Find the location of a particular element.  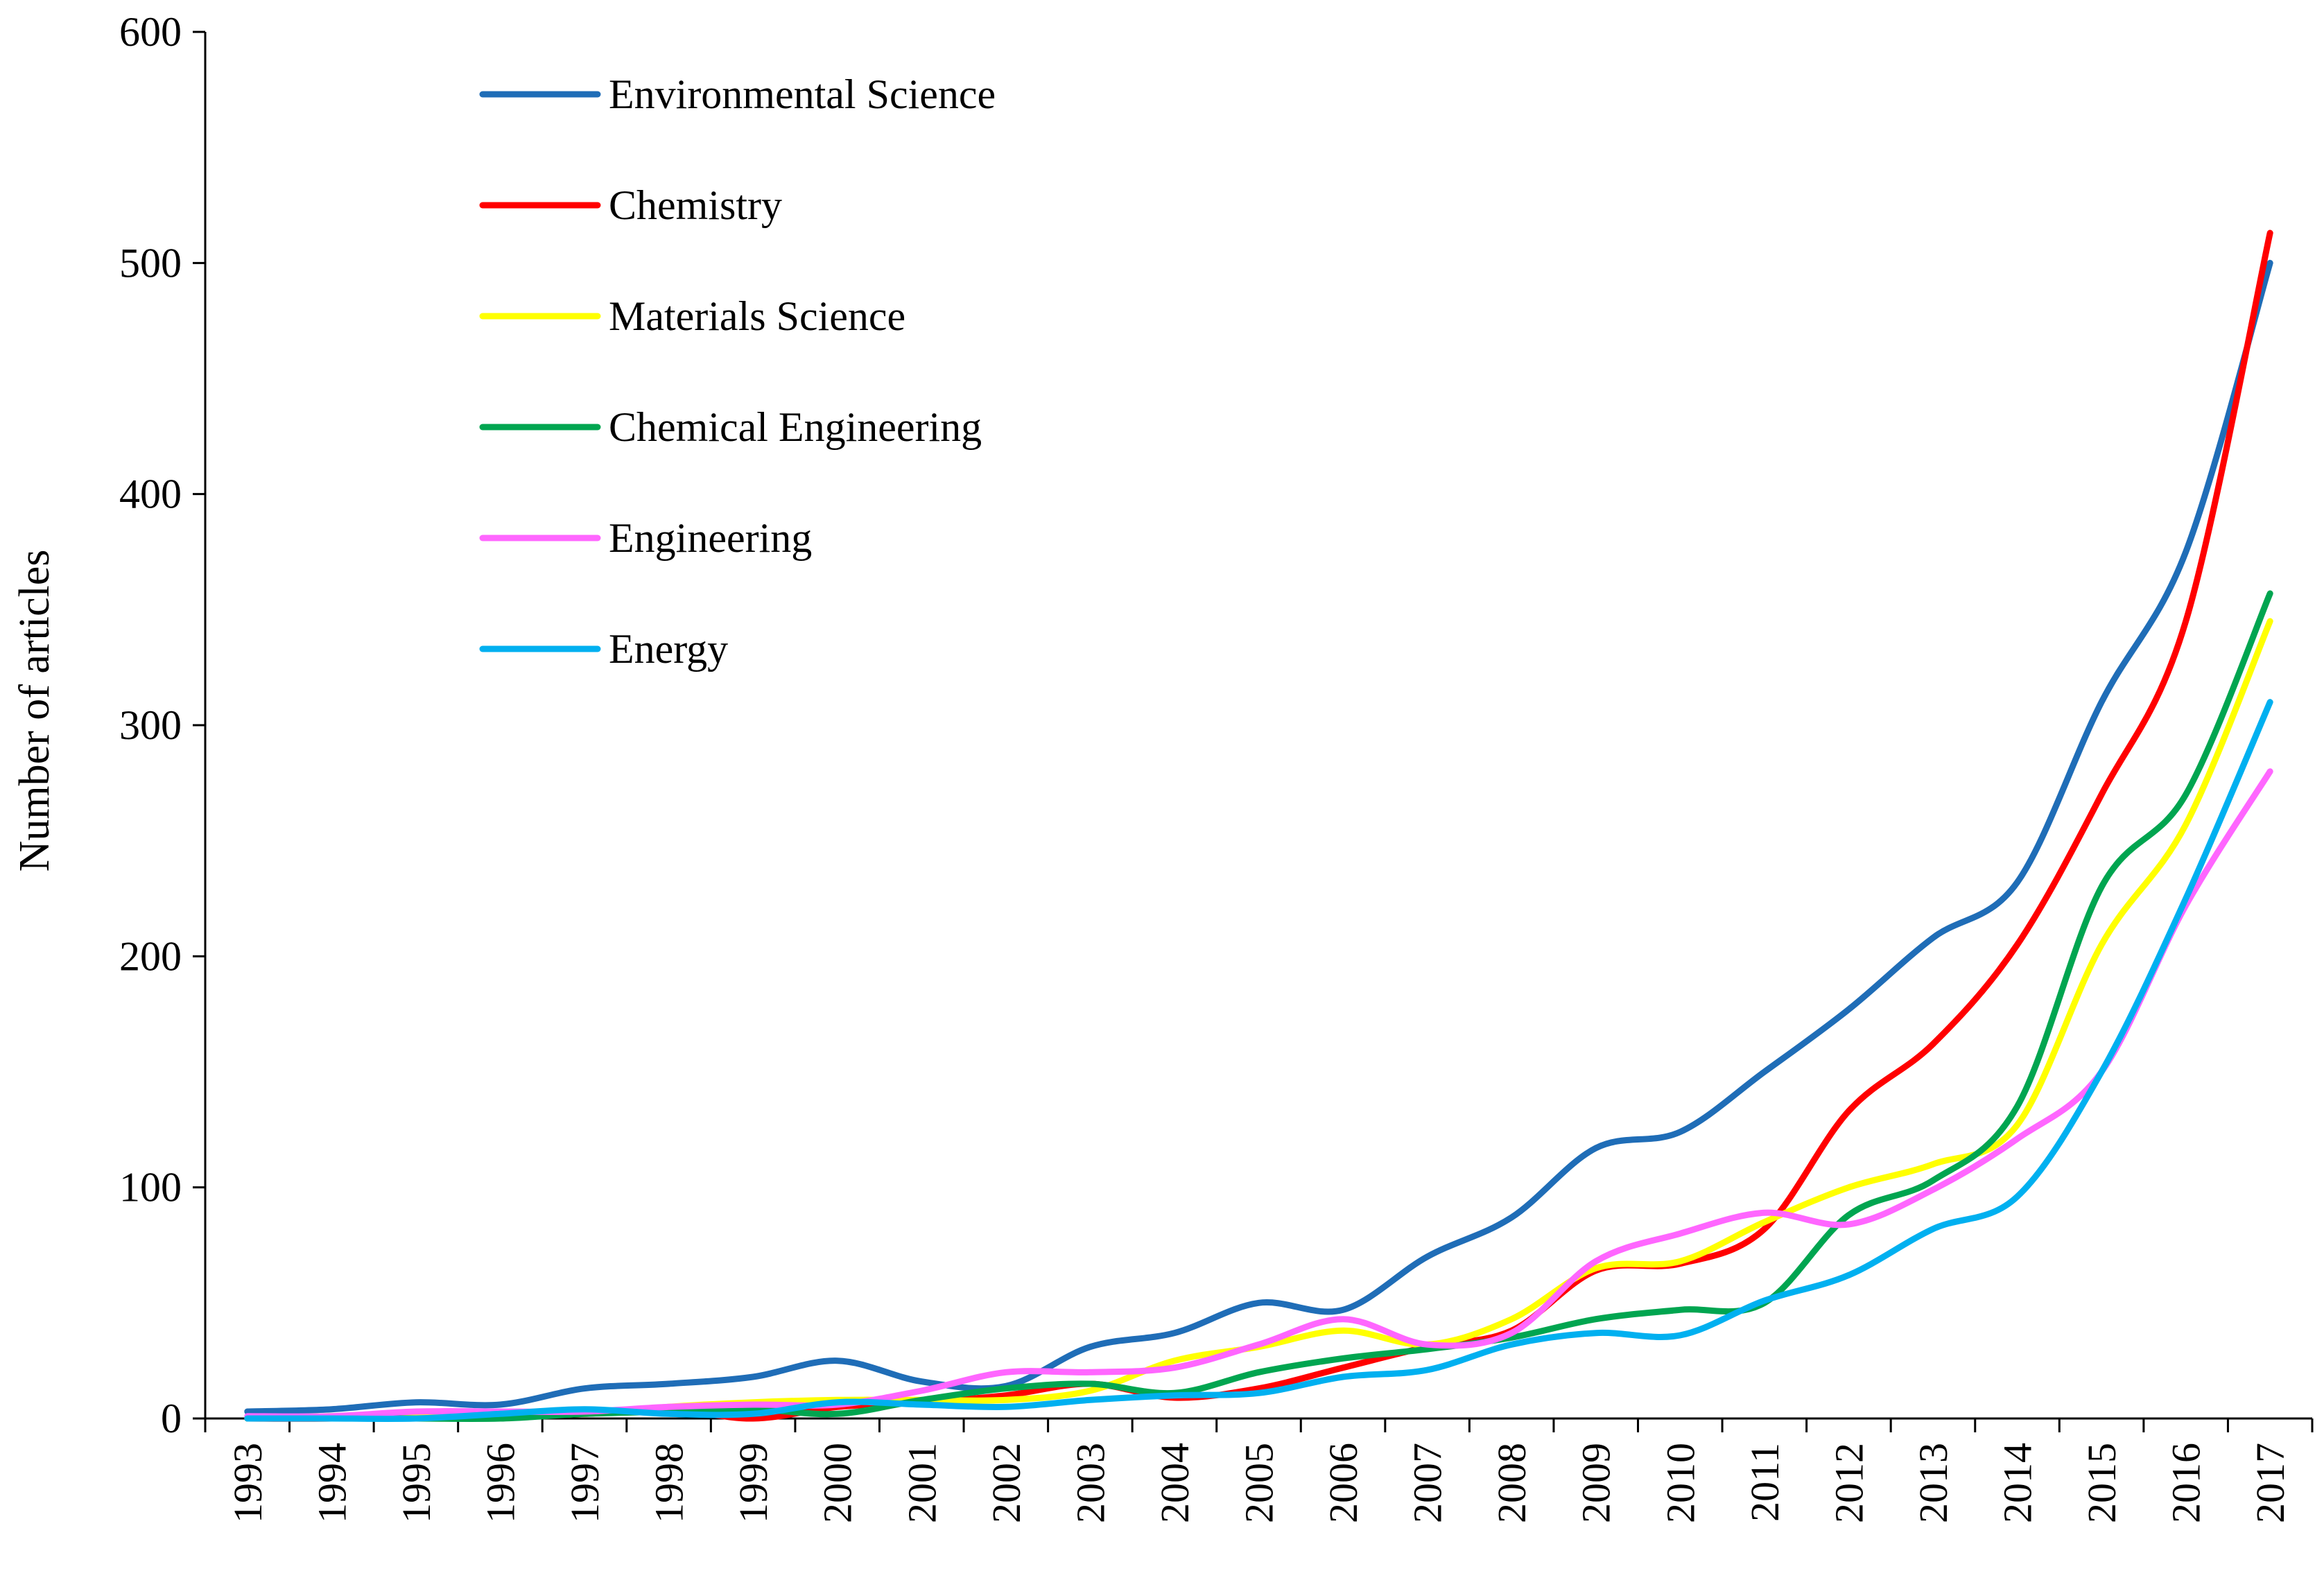

x-tick-label: 1993 is located at coordinates (248, 1483).